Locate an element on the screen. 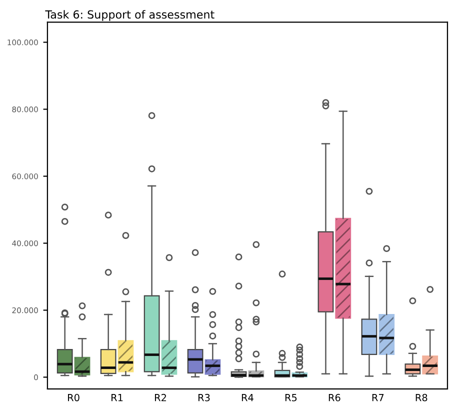 Image resolution: width=452 pixels, height=403 pixels. x-tick-label: R6 is located at coordinates (334, 398).